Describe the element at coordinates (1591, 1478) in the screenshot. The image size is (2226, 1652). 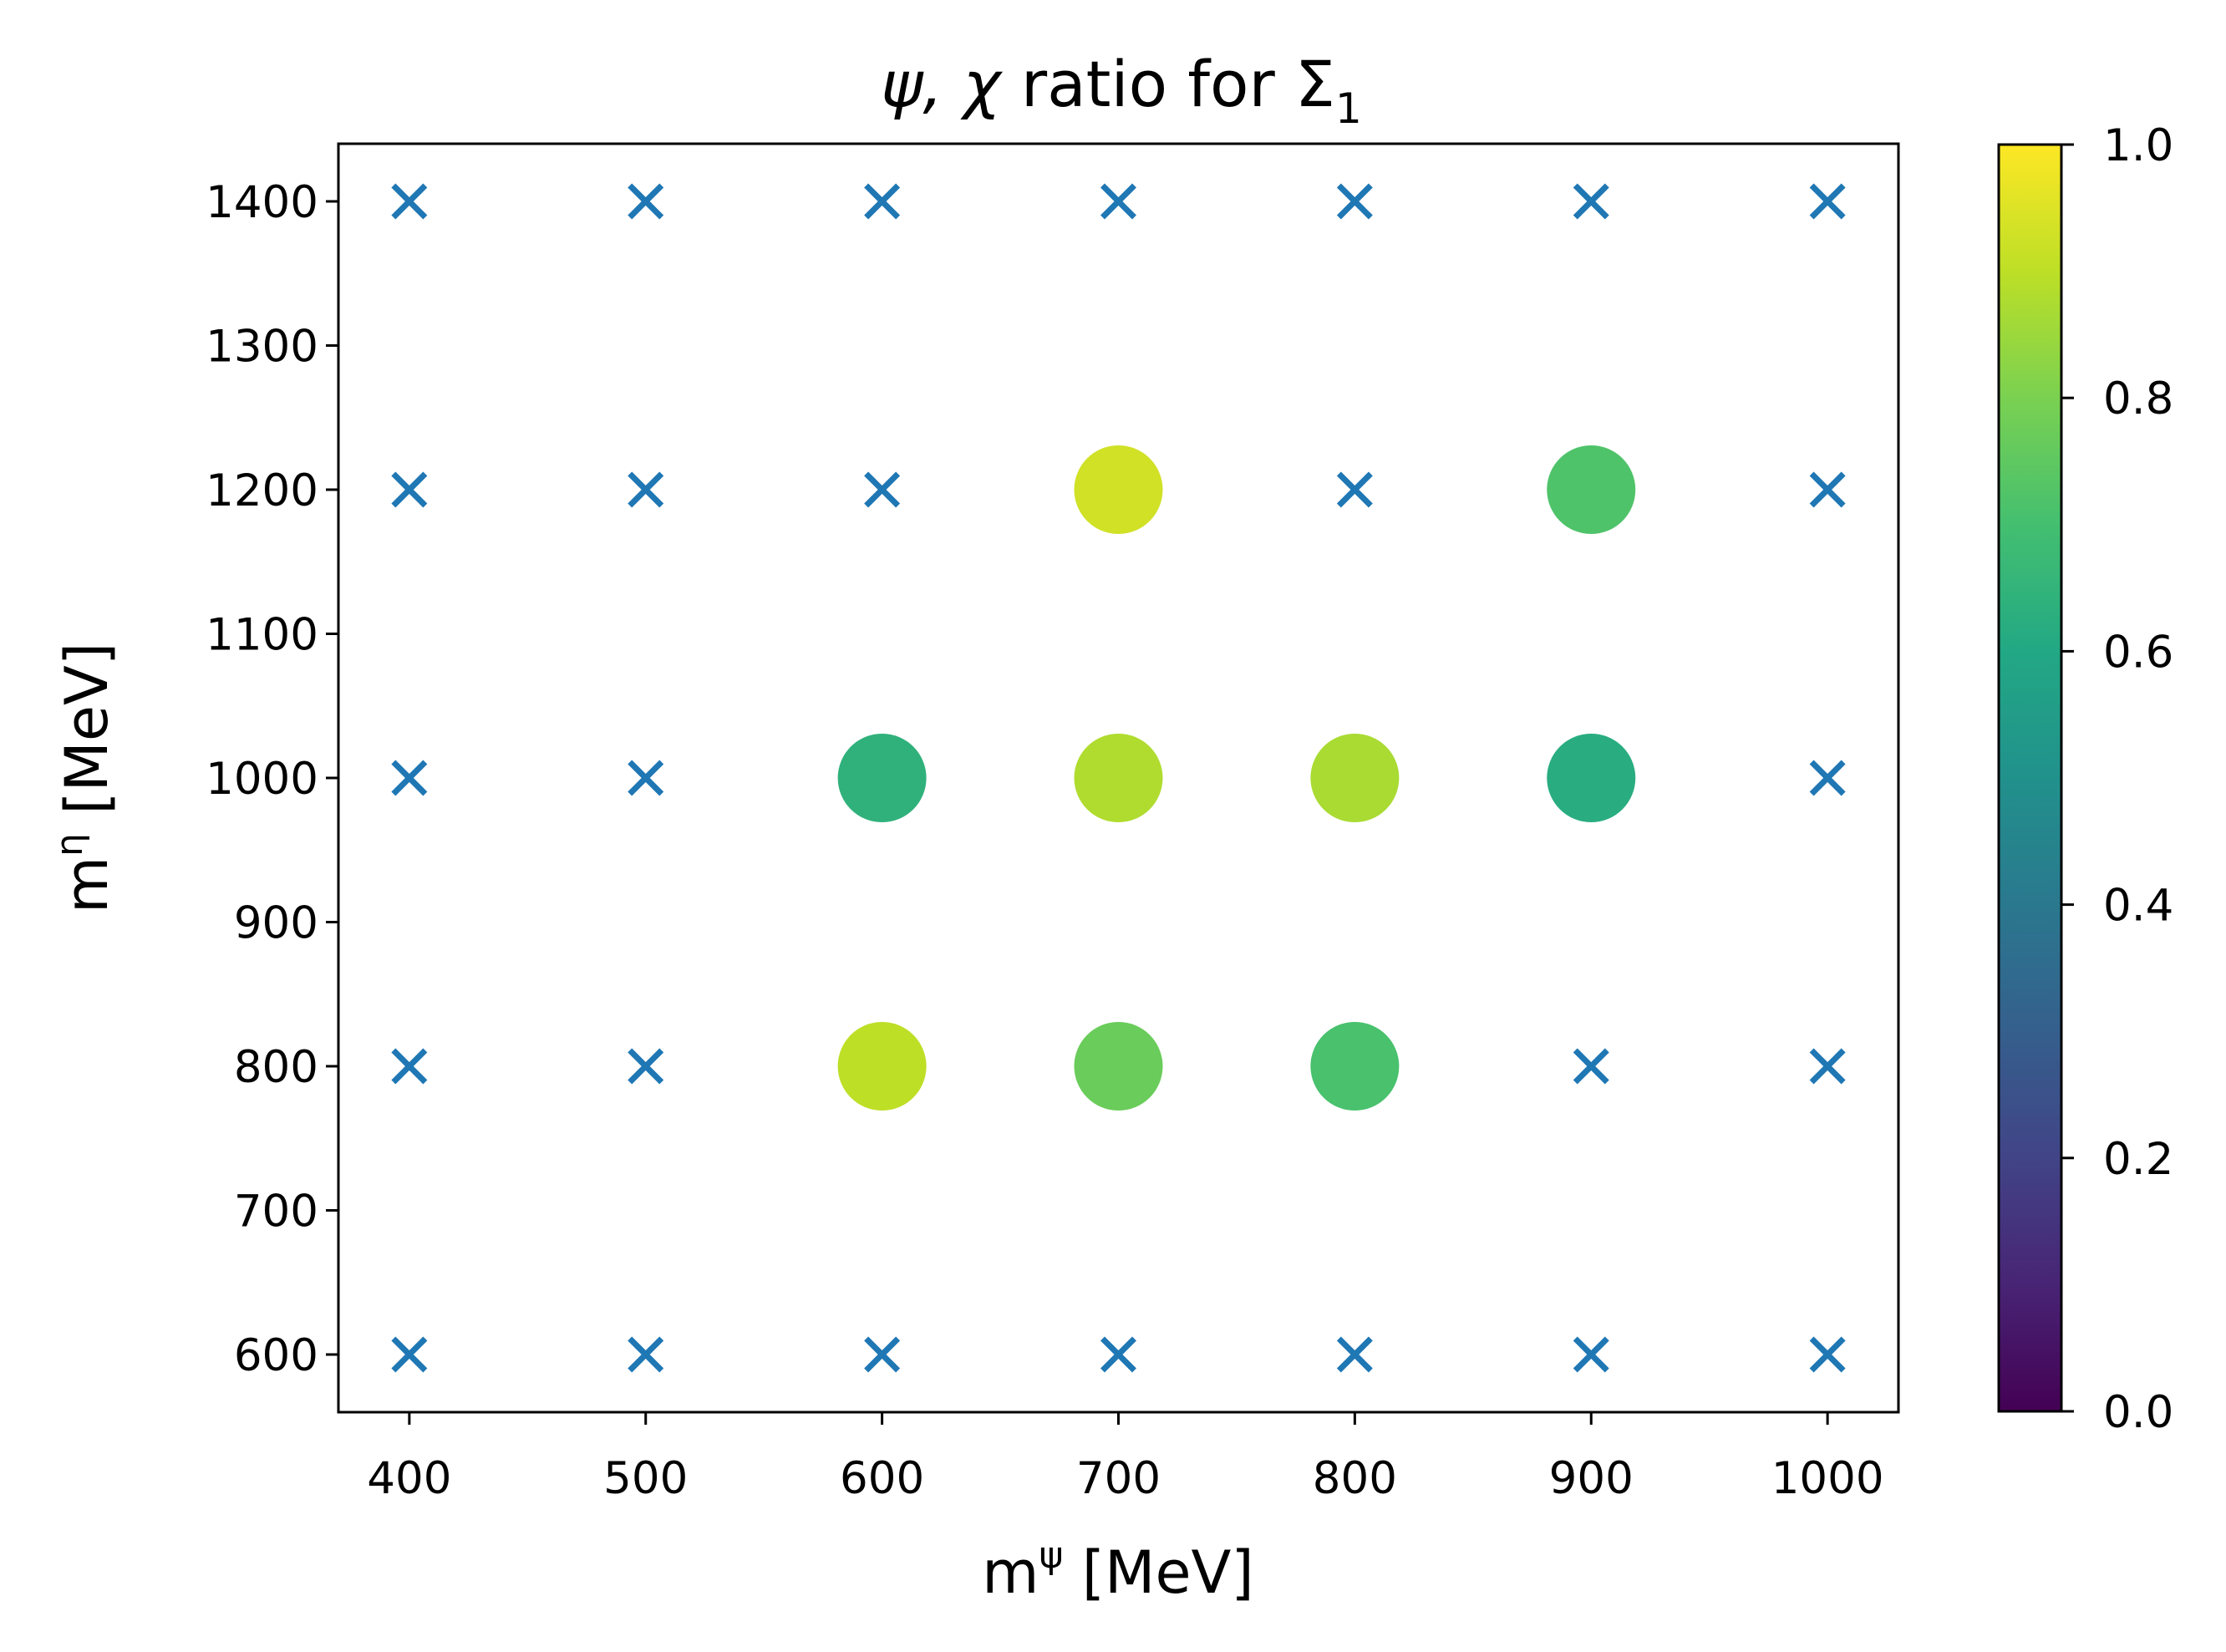
I see `x-tick-label: 900` at that location.